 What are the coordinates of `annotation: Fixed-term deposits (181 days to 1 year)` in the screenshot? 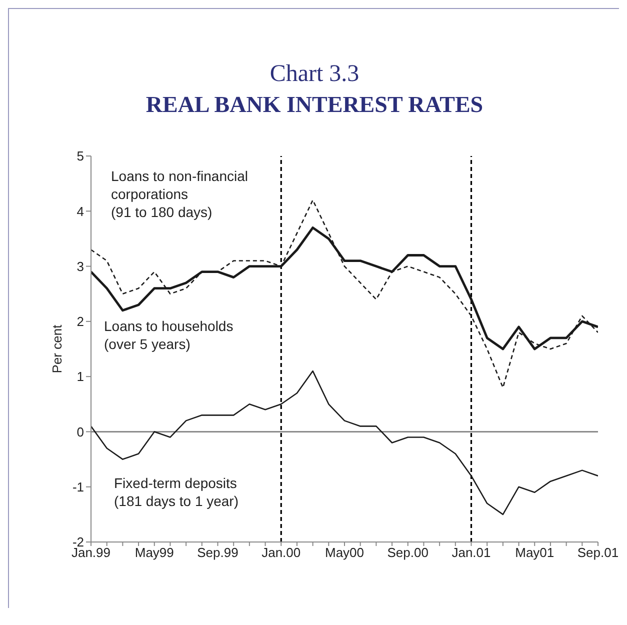 It's located at (177, 492).